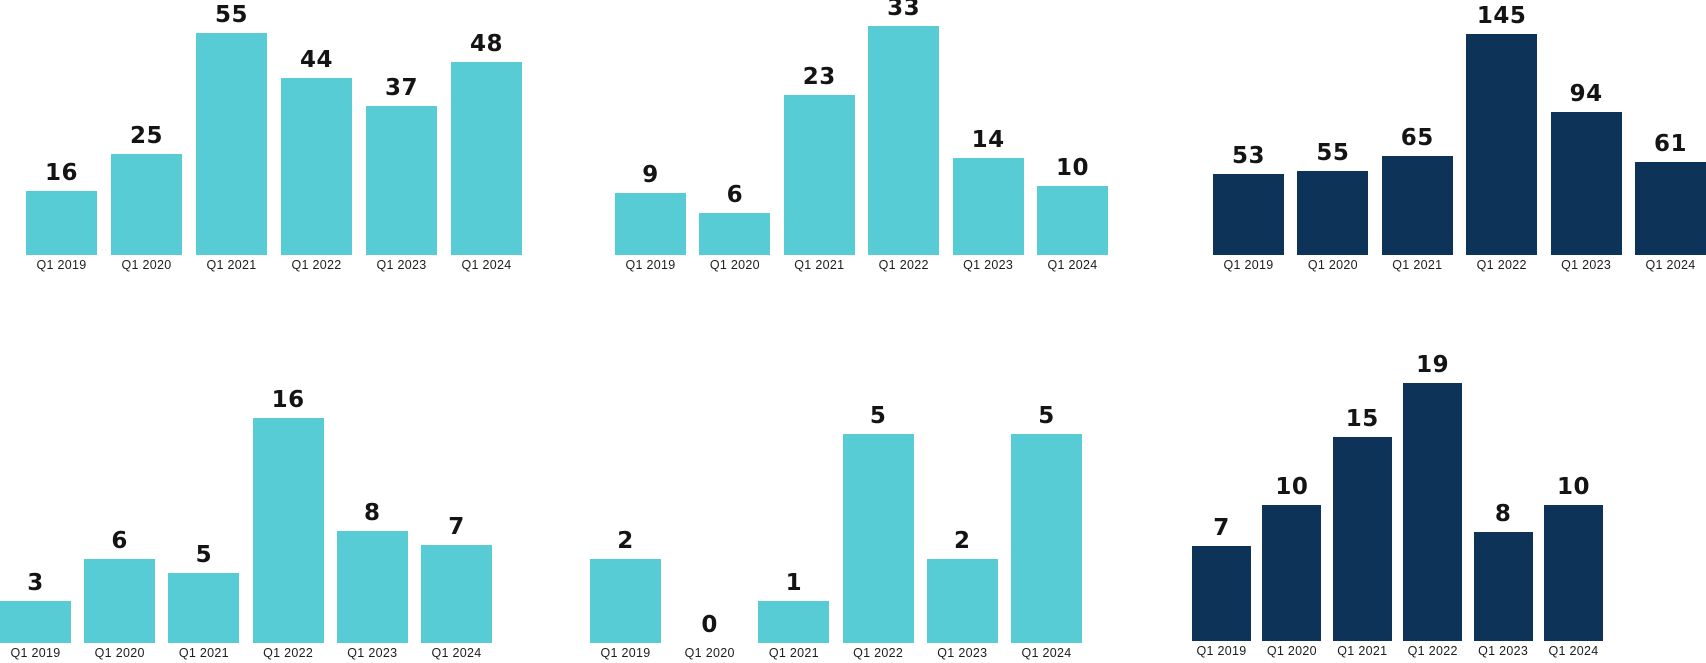  I want to click on bar-value-label: 48, so click(486, 44).